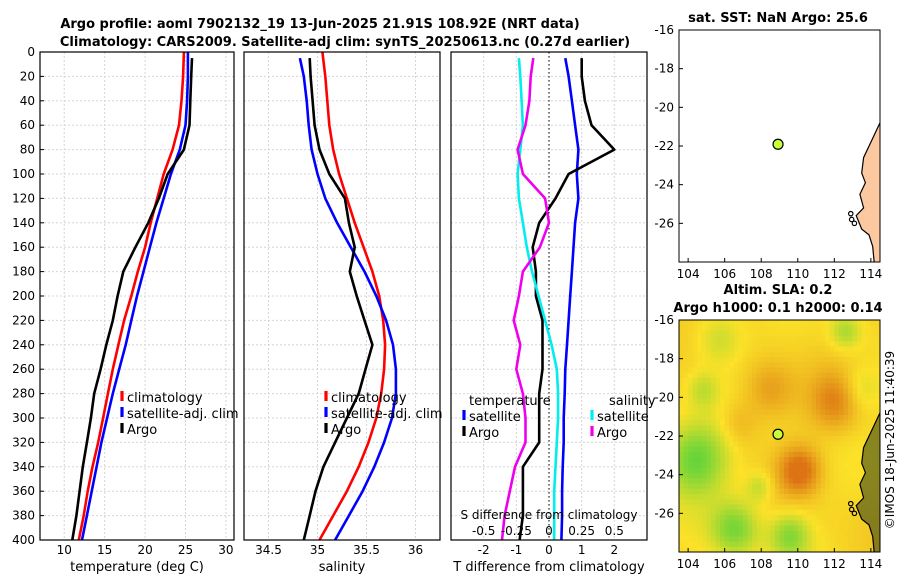  What do you see at coordinates (144, 550) in the screenshot?
I see `x-tick-label: 20` at bounding box center [144, 550].